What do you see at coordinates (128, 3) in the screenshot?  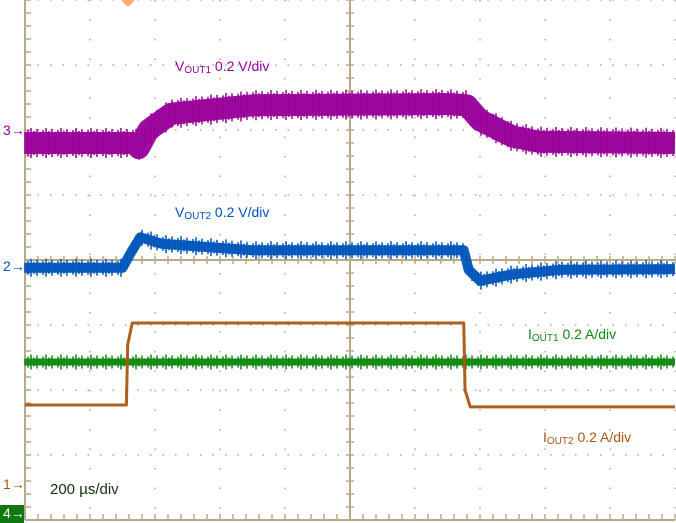 I see `trigger-position-marker` at bounding box center [128, 3].